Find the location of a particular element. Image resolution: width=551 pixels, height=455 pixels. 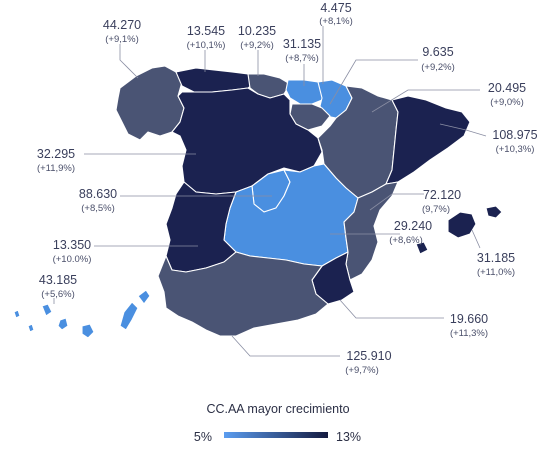

leader-baleares is located at coordinates (476, 239).